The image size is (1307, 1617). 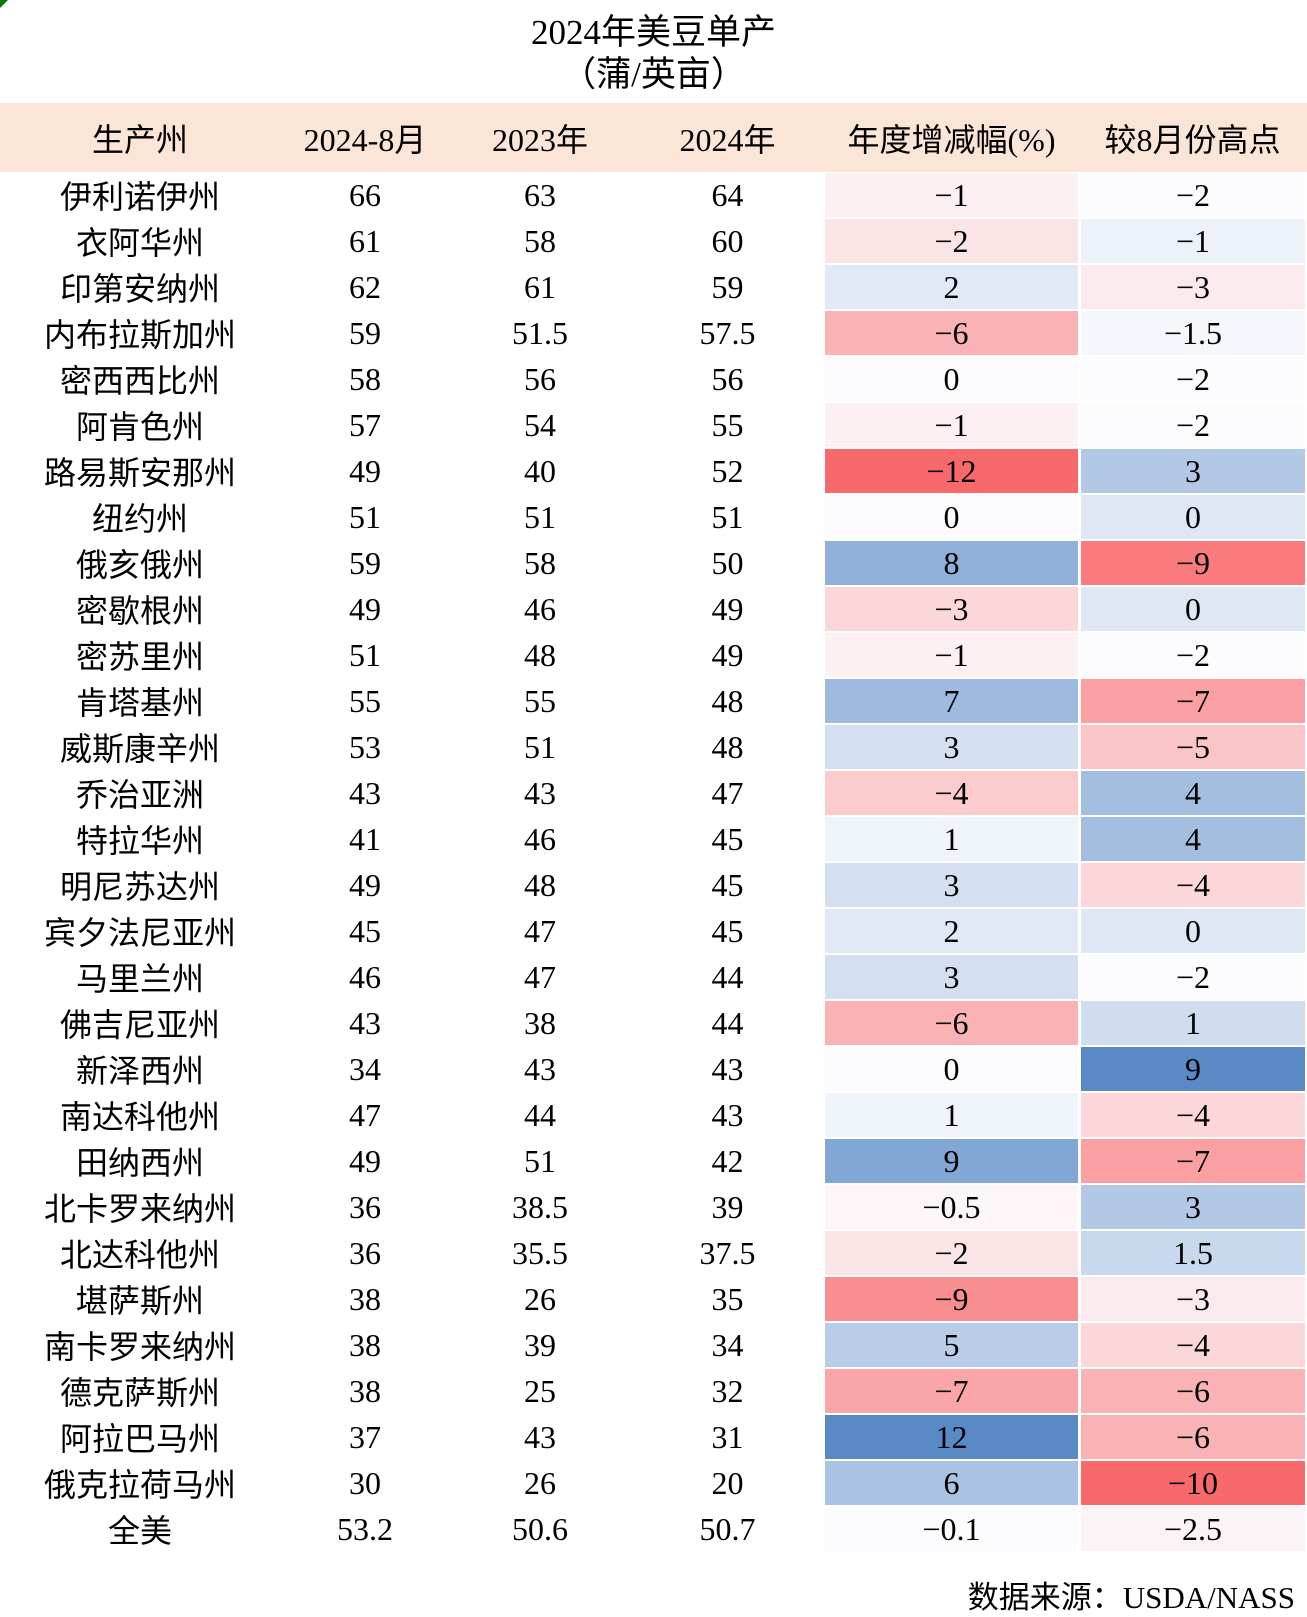 I want to click on yoy-change-cell: −2, so click(x=951, y=1253).